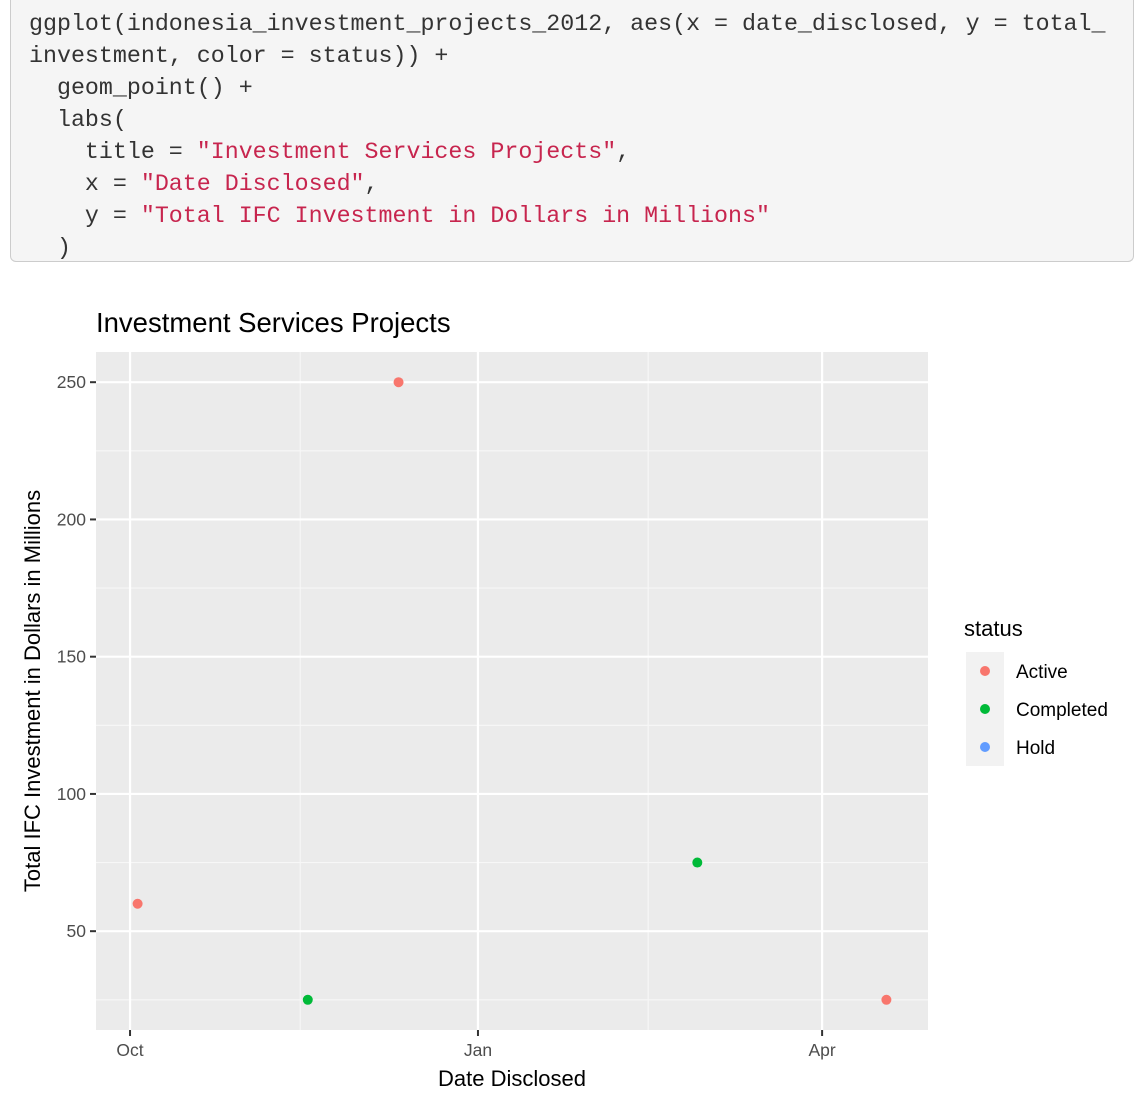 This screenshot has height=1100, width=1148. I want to click on x-tick-label: Oct, so click(129, 1050).